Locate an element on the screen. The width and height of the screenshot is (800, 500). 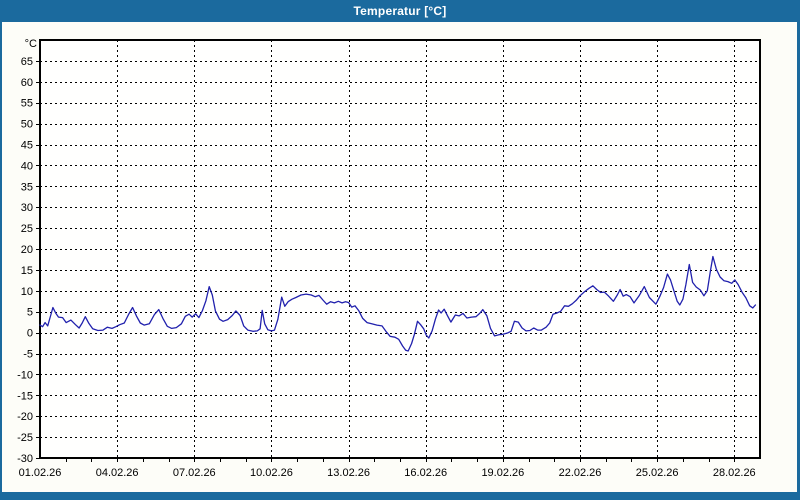
y-tick-label: 30 is located at coordinates (27, 208).